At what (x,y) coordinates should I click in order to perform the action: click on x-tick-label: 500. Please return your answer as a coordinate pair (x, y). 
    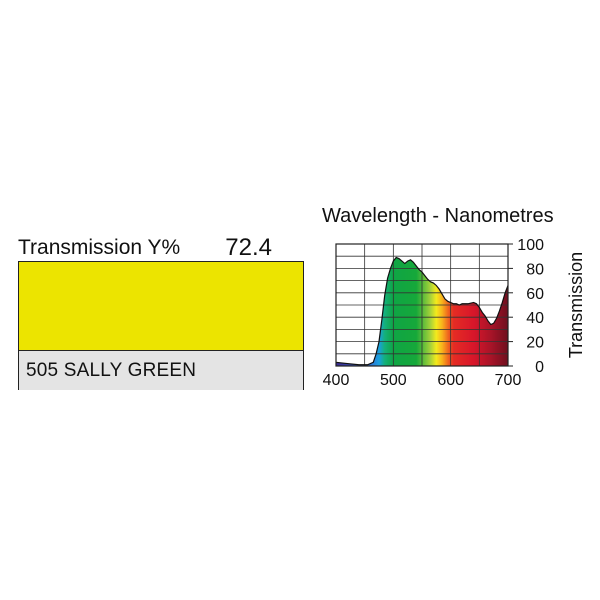
    Looking at the image, I should click on (393, 380).